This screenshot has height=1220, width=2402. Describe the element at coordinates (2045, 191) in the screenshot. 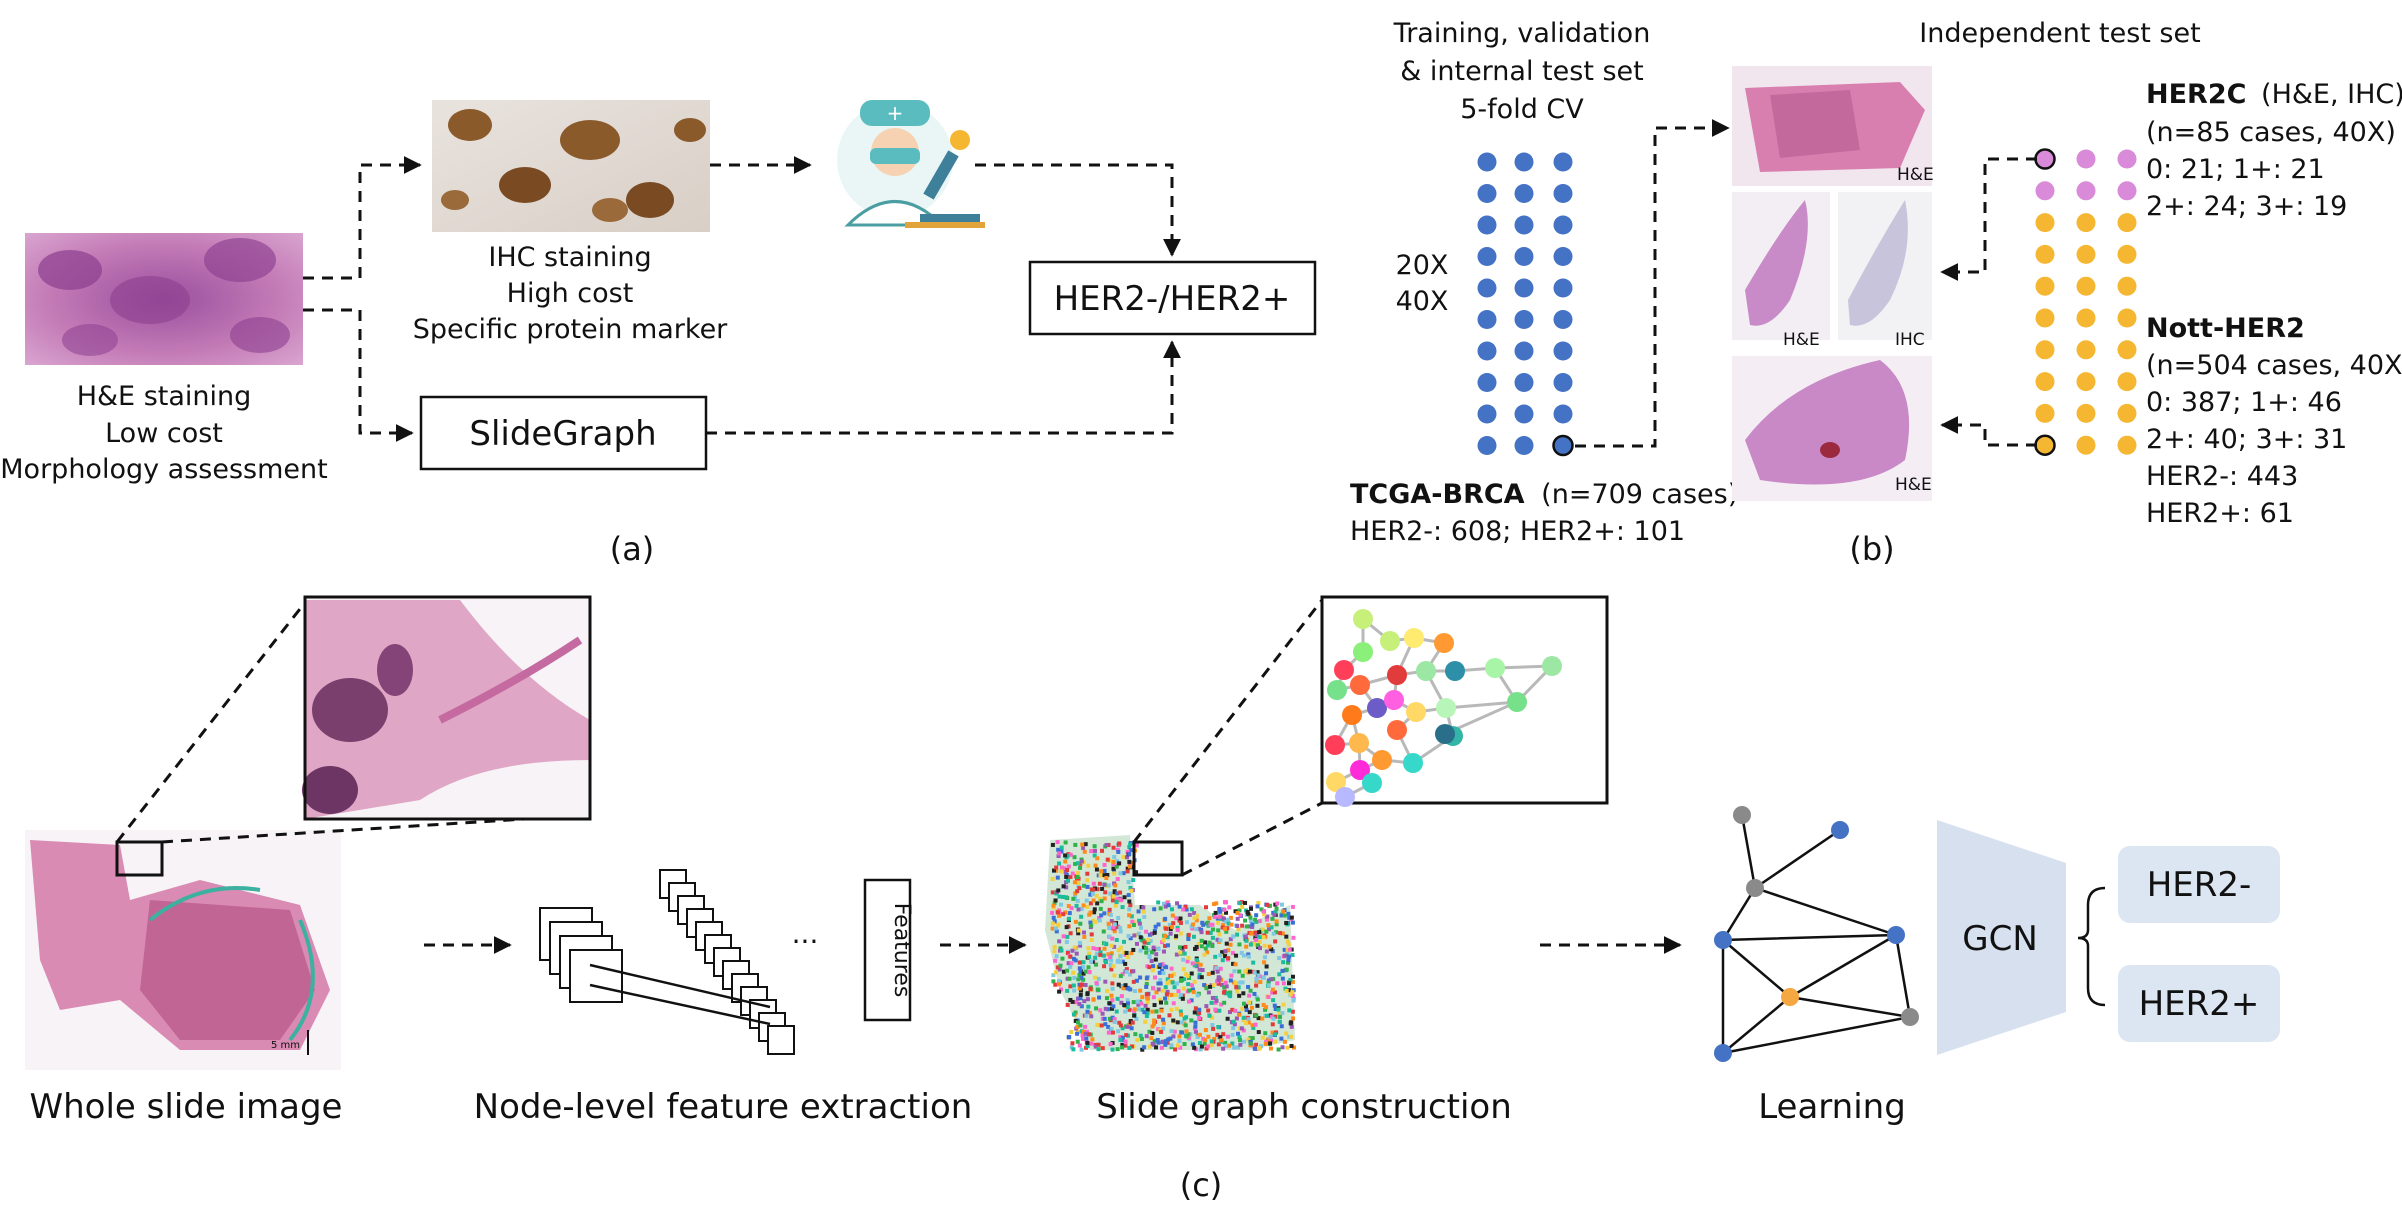

I see `her2c-dot` at that location.